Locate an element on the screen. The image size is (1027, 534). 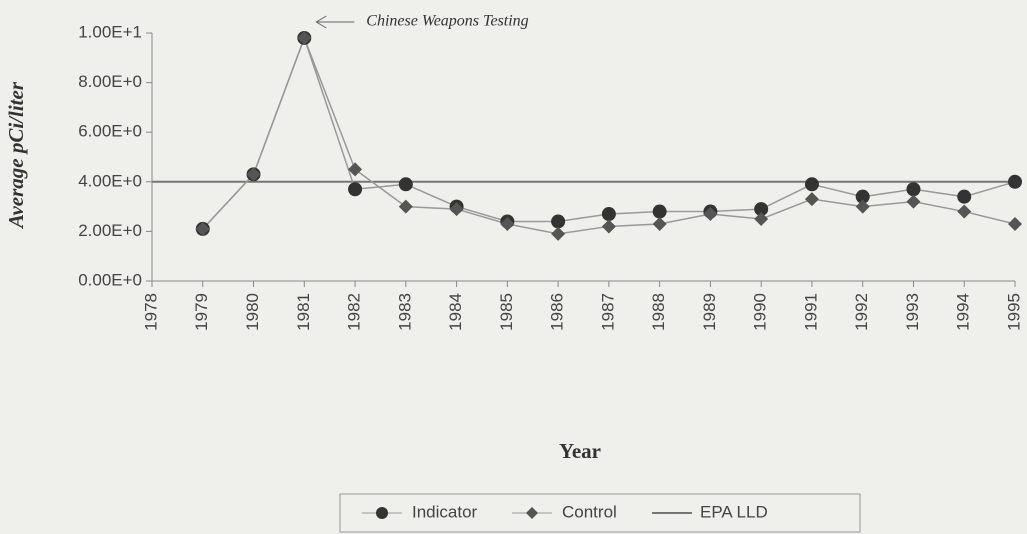
y-tick-label: 2.00E+0 is located at coordinates (110, 230).